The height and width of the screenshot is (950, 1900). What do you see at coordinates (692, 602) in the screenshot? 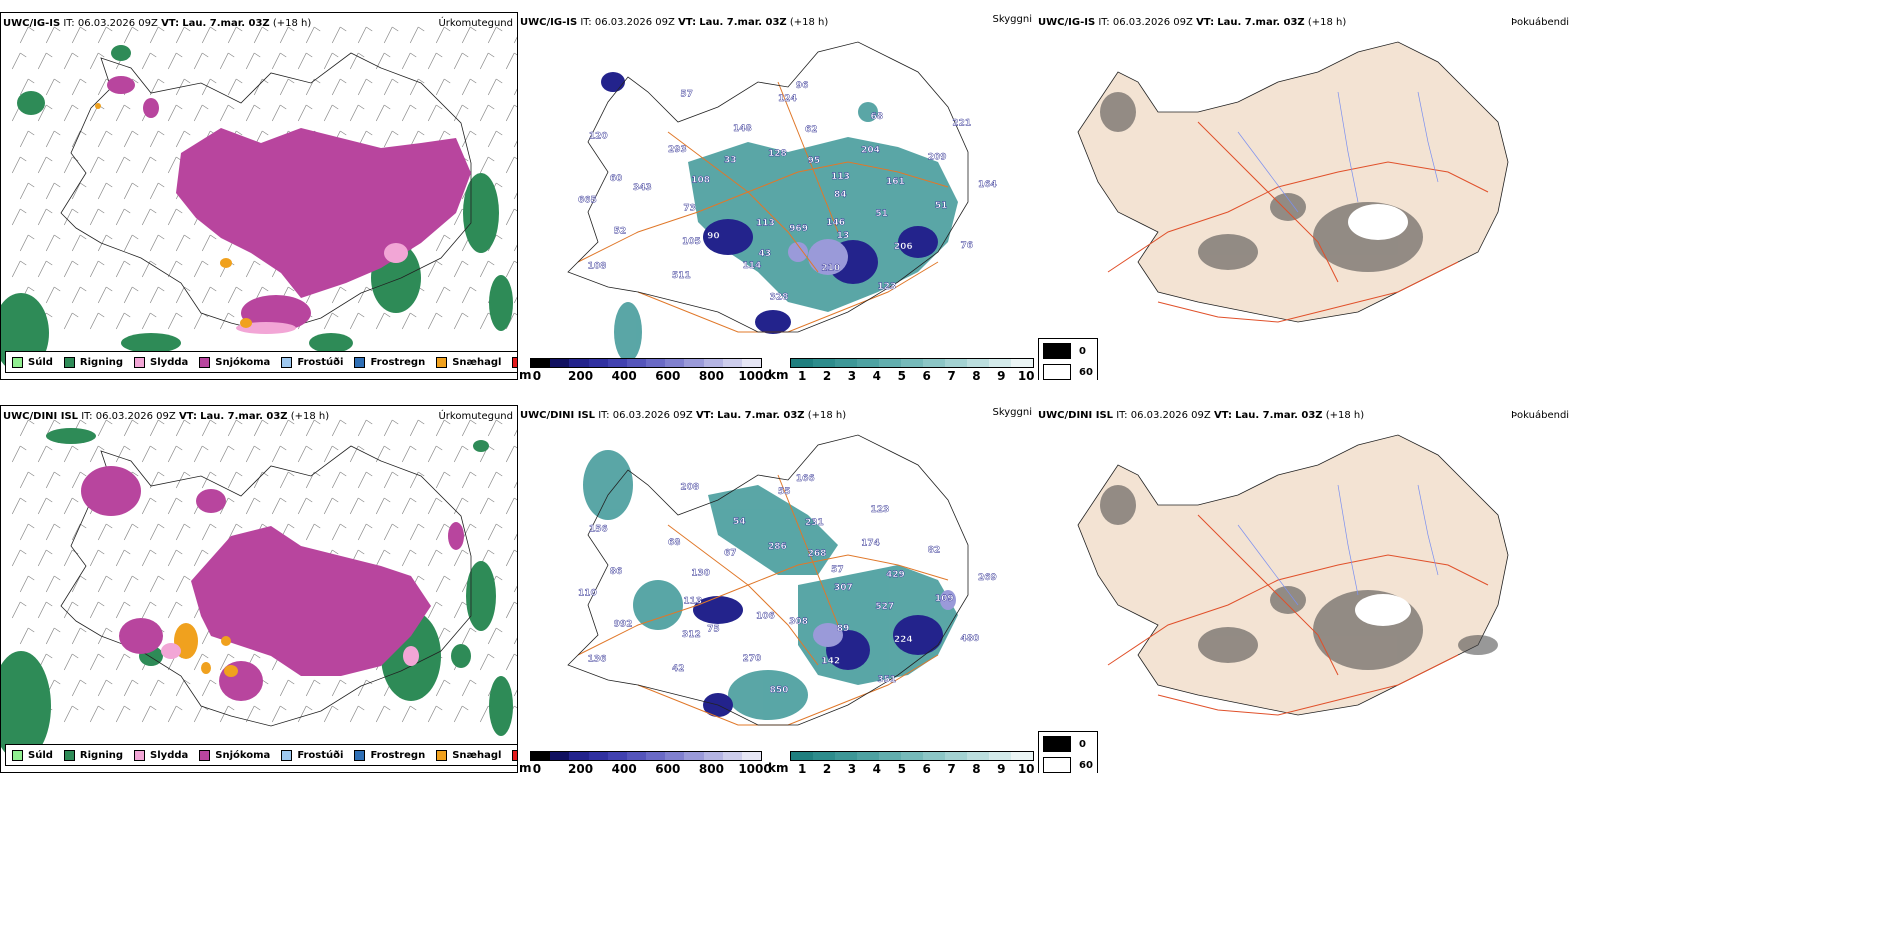
I see `map-value-label: 113` at bounding box center [692, 602].